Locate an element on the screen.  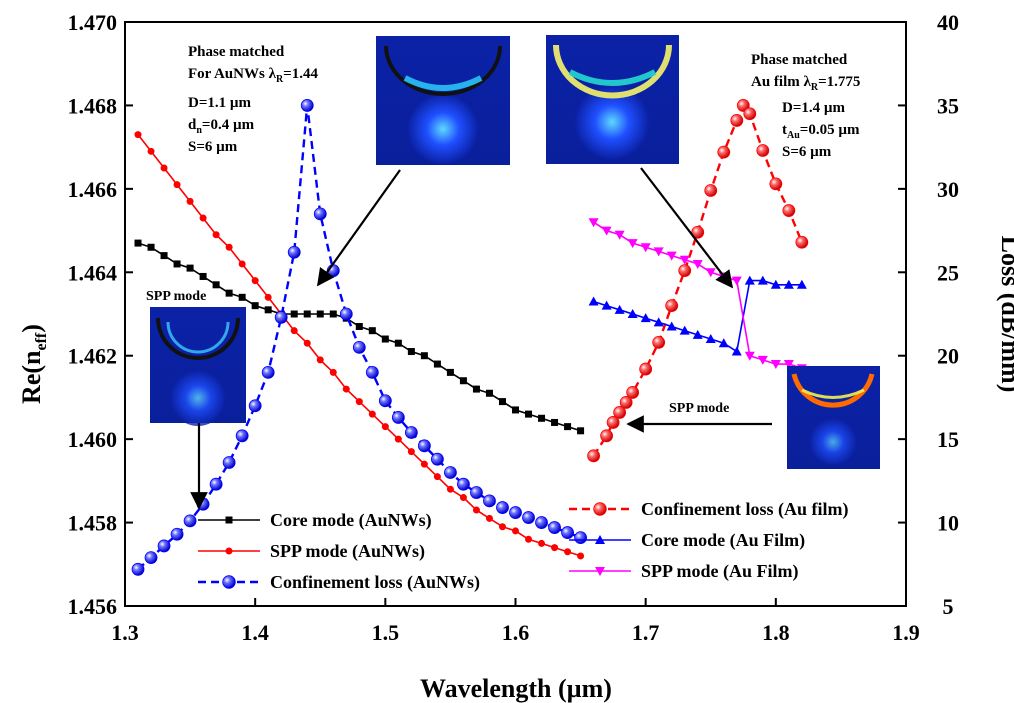
inset-phase-left is located at coordinates (443, 100).